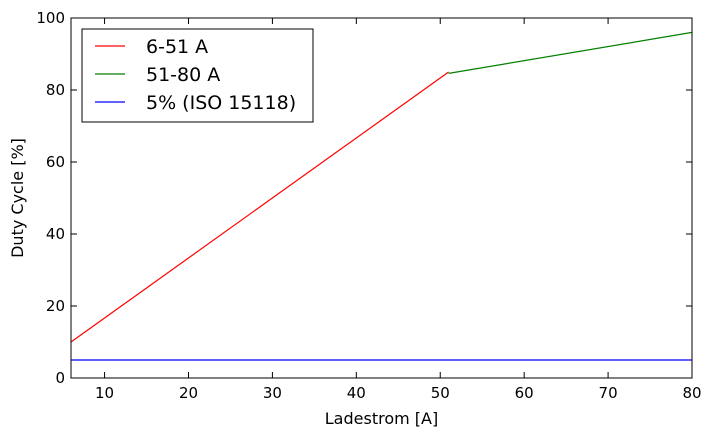 This screenshot has width=713, height=437. What do you see at coordinates (188, 393) in the screenshot?
I see `x-tick-label: 20` at bounding box center [188, 393].